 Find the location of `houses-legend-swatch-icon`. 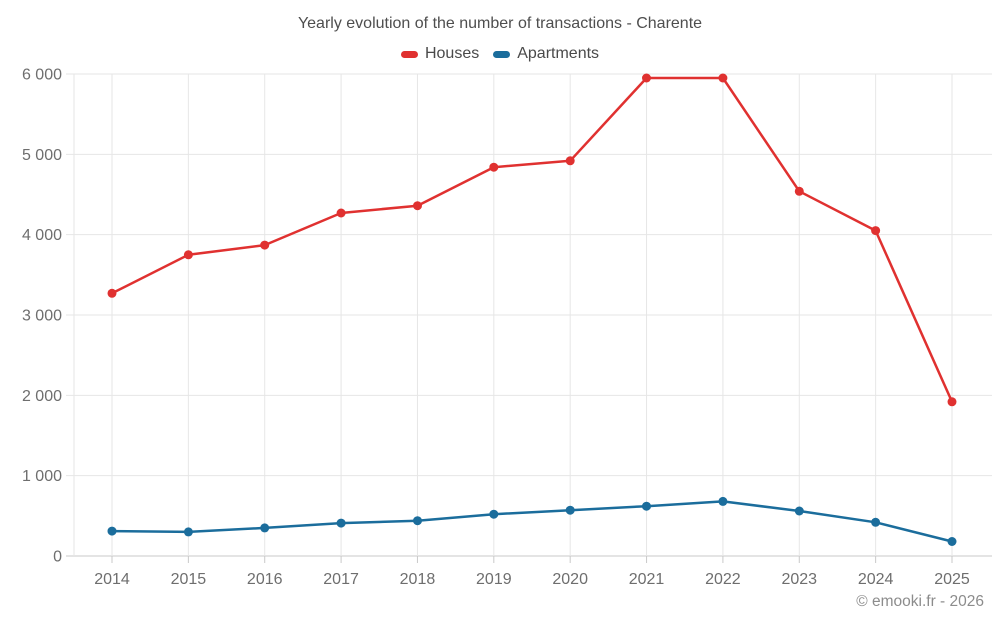

houses-legend-swatch-icon is located at coordinates (409, 54).